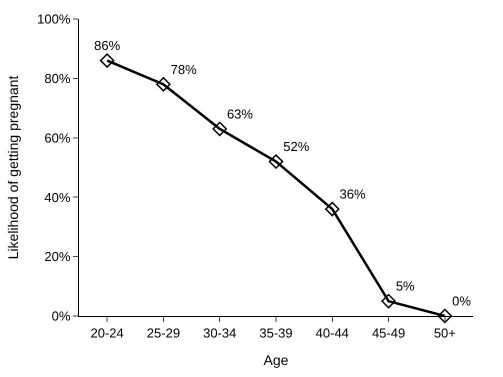  What do you see at coordinates (445, 333) in the screenshot?
I see `x-tick-label: 50+` at bounding box center [445, 333].